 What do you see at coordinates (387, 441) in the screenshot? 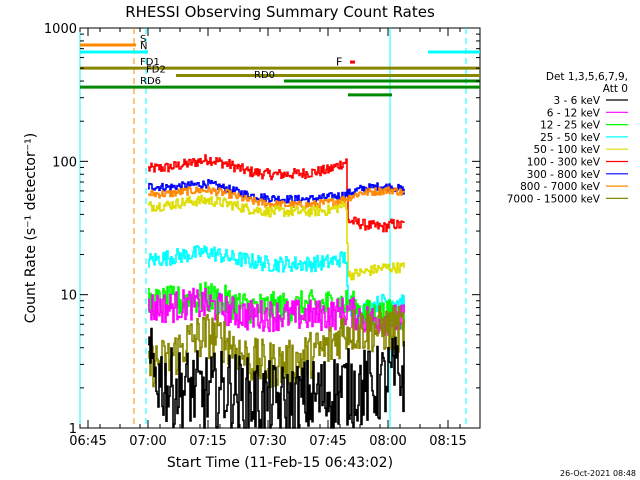
I see `x-tick-label-5: 08:00` at bounding box center [387, 441].